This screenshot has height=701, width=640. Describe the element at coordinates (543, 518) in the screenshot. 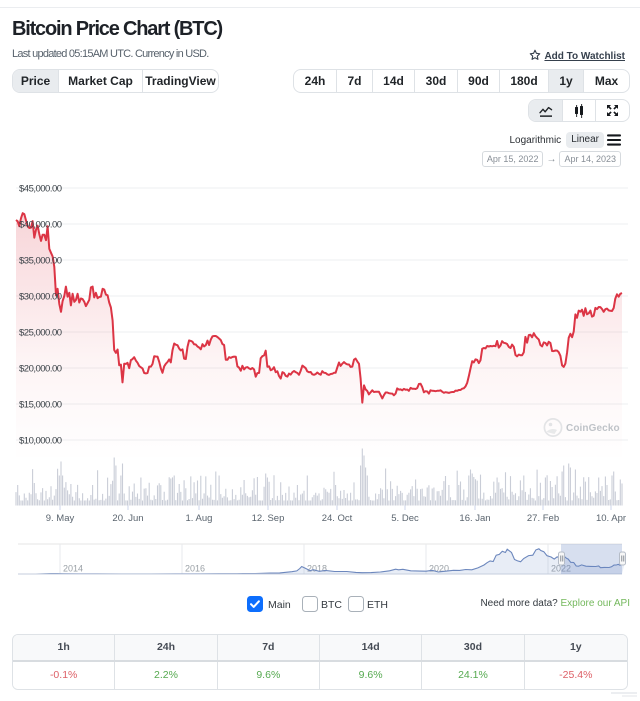

I see `svg-text: 27. Feb` at that location.